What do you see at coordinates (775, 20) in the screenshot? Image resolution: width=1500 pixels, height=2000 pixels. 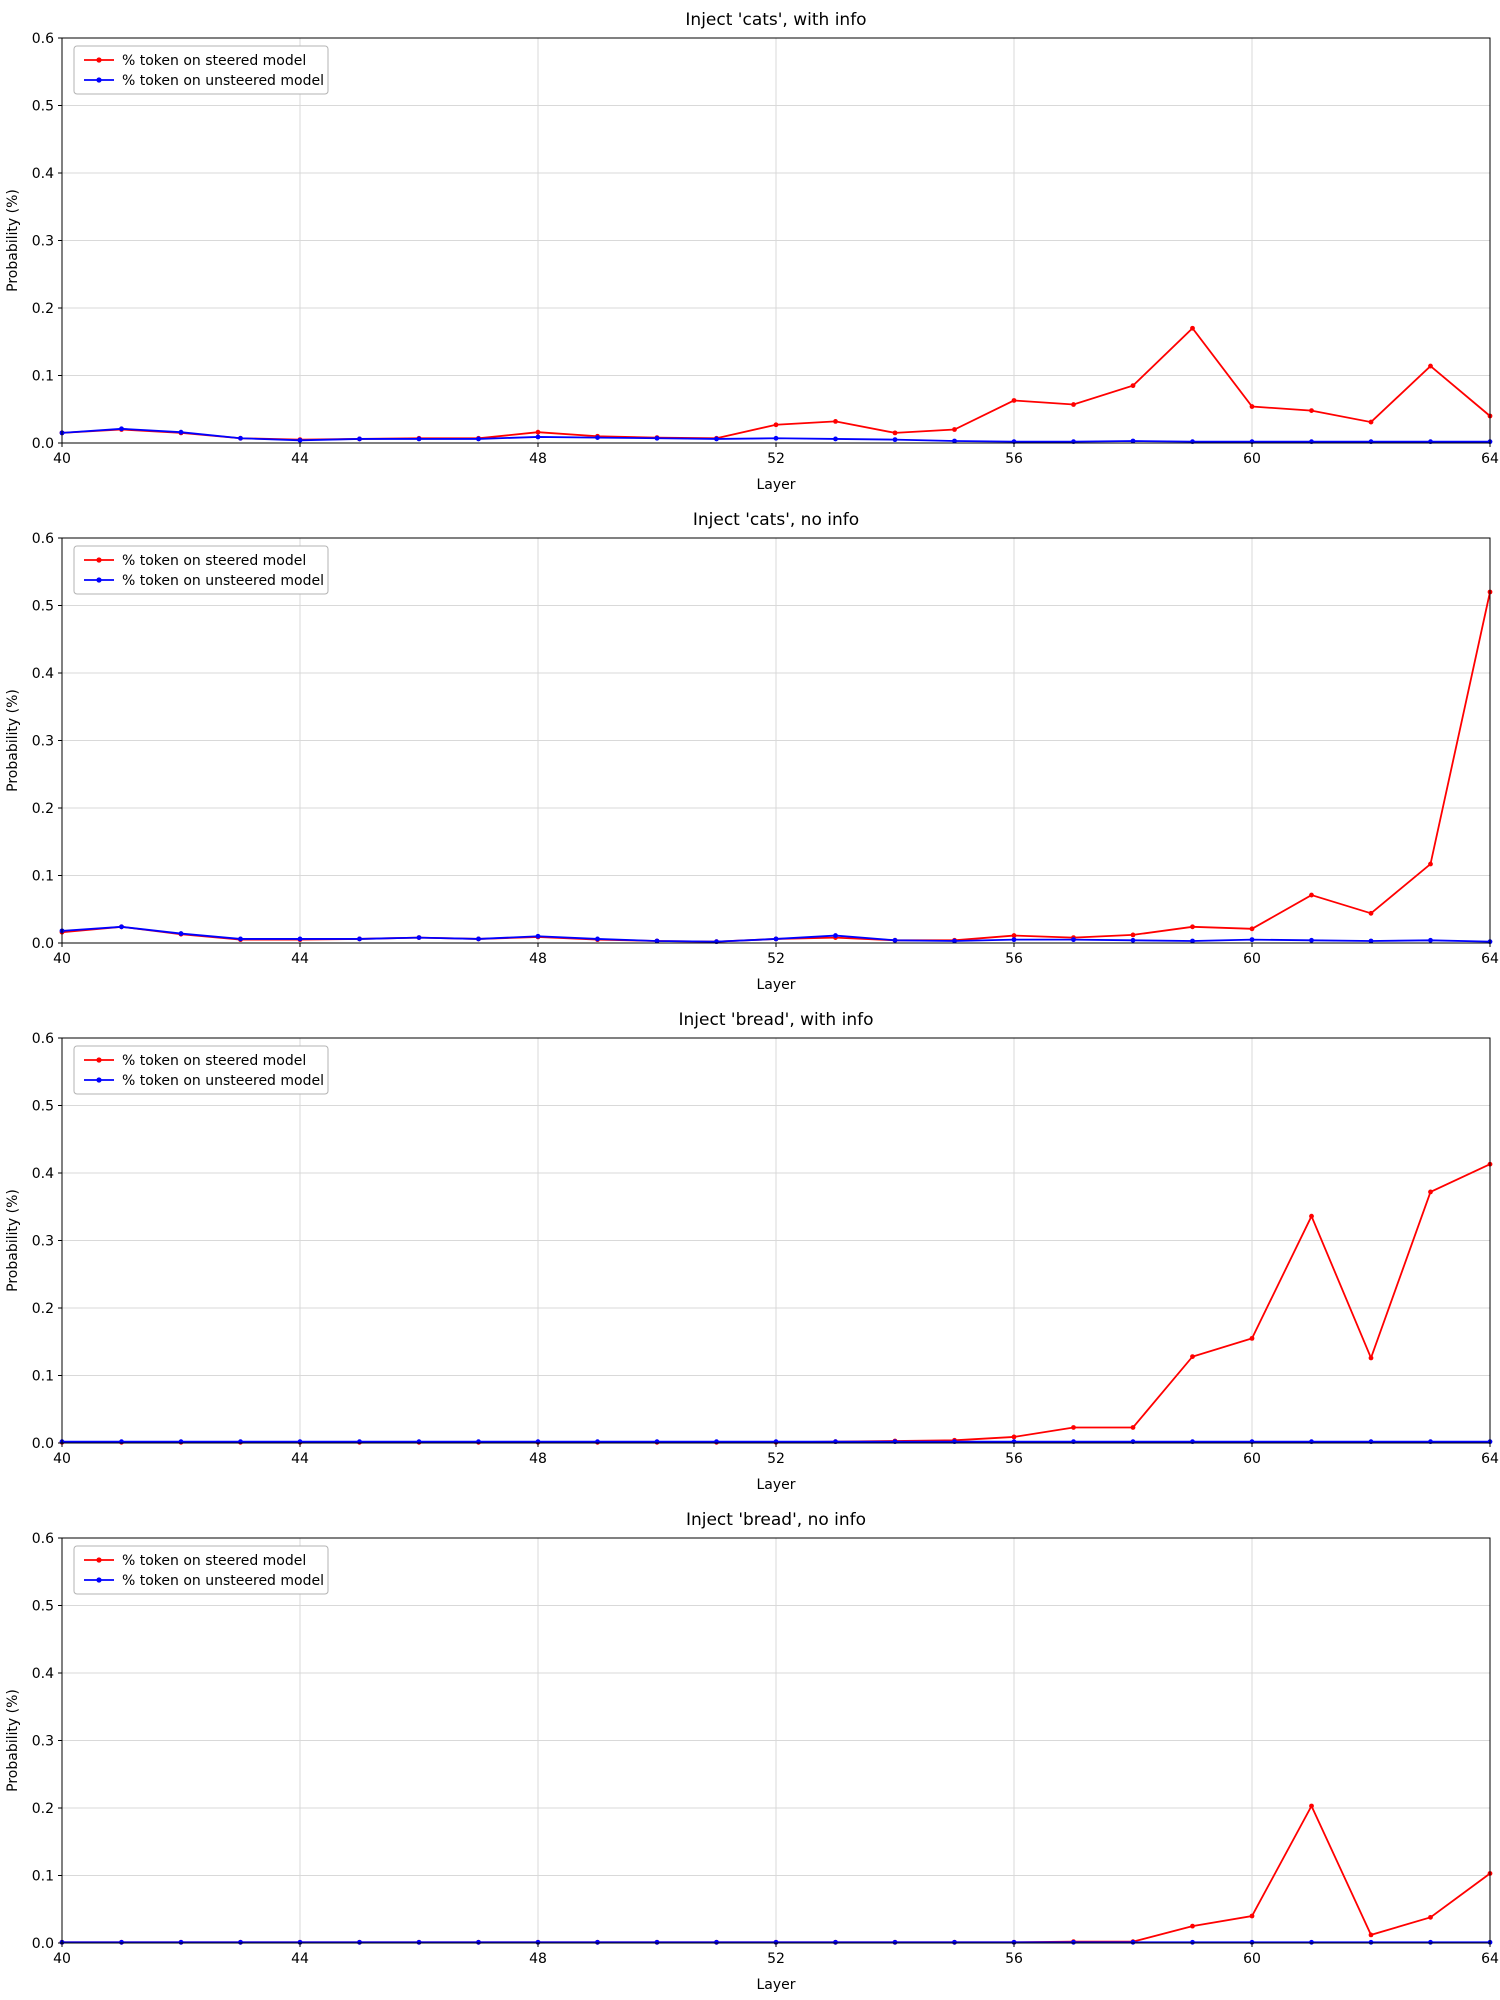 I see `chart-title: Inject 'cats', with info` at bounding box center [775, 20].